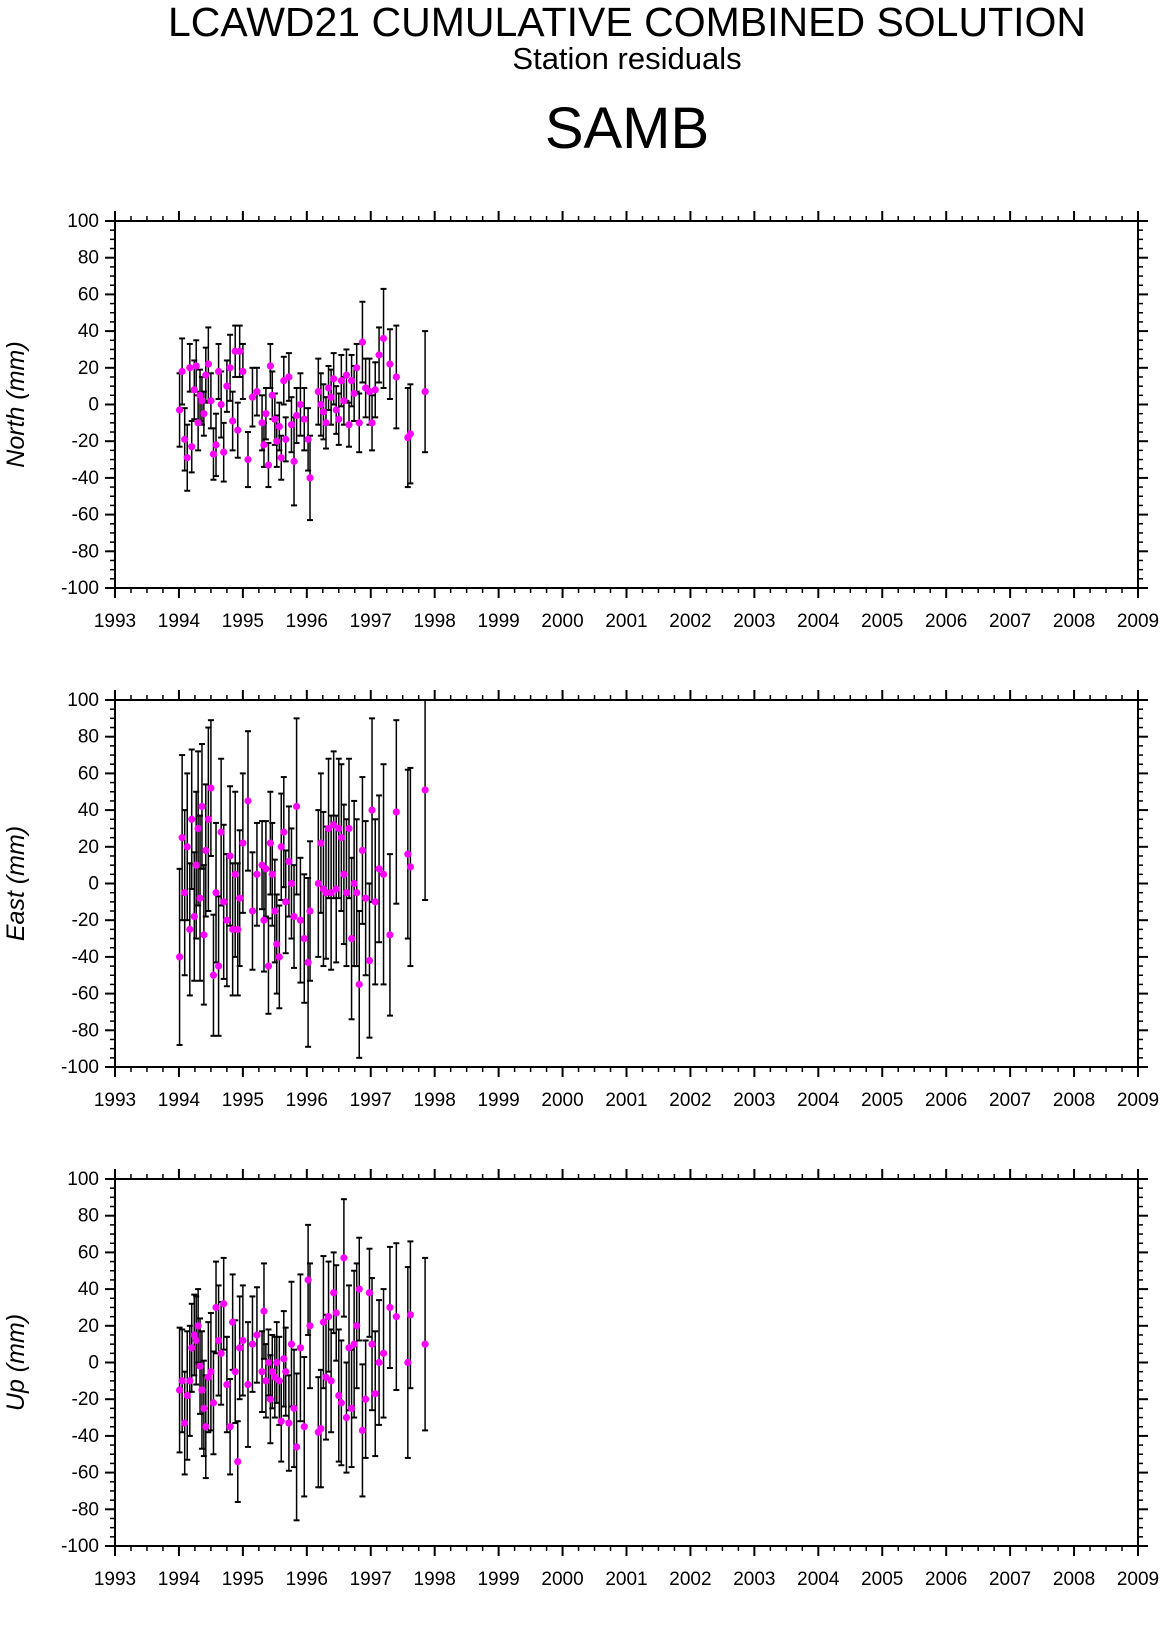  I want to click on data-series, so click(302, 1360).